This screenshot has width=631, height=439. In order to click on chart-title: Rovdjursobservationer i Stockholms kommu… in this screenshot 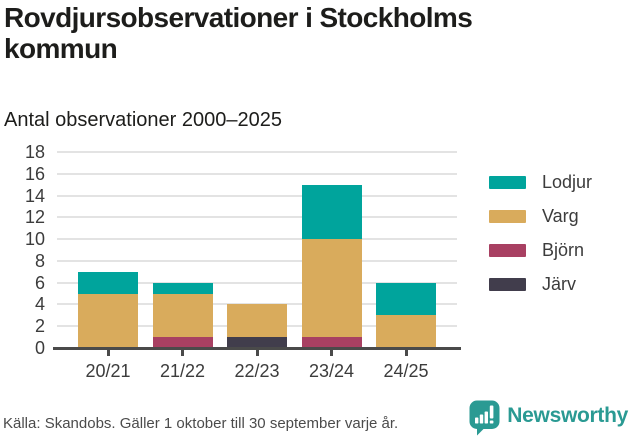, I will do `click(238, 33)`.